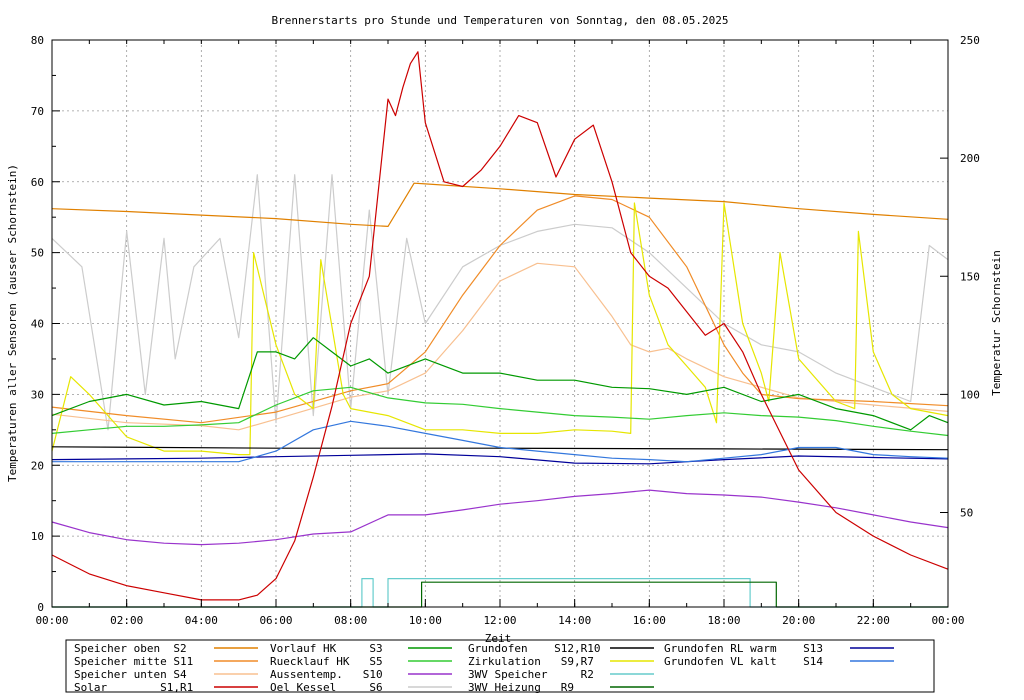 Image resolution: width=1024 pixels, height=700 pixels. I want to click on legend-label: Vorlauf HK S3, so click(326, 648).